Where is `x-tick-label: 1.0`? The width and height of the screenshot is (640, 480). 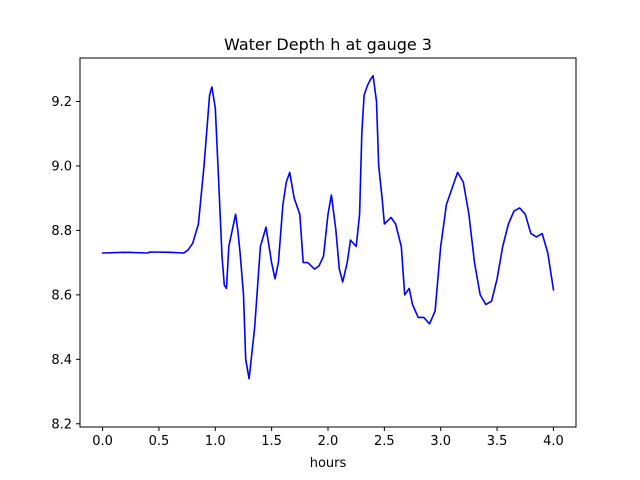 x-tick-label: 1.0 is located at coordinates (215, 441).